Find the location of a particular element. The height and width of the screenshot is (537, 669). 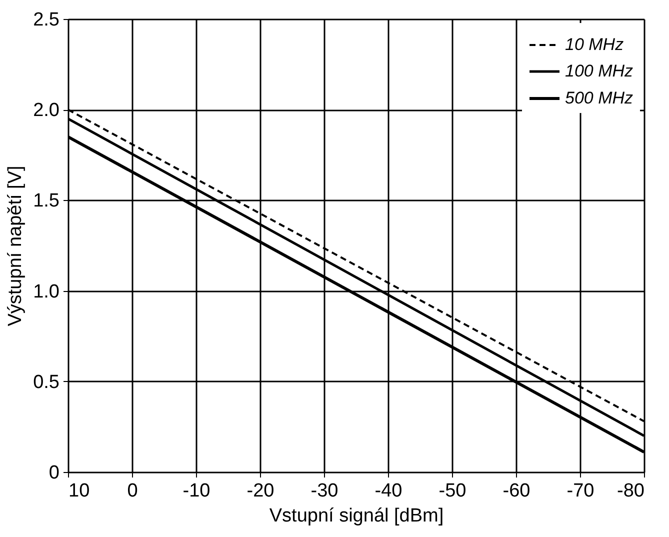

x-tick-label: -20 is located at coordinates (260, 491).